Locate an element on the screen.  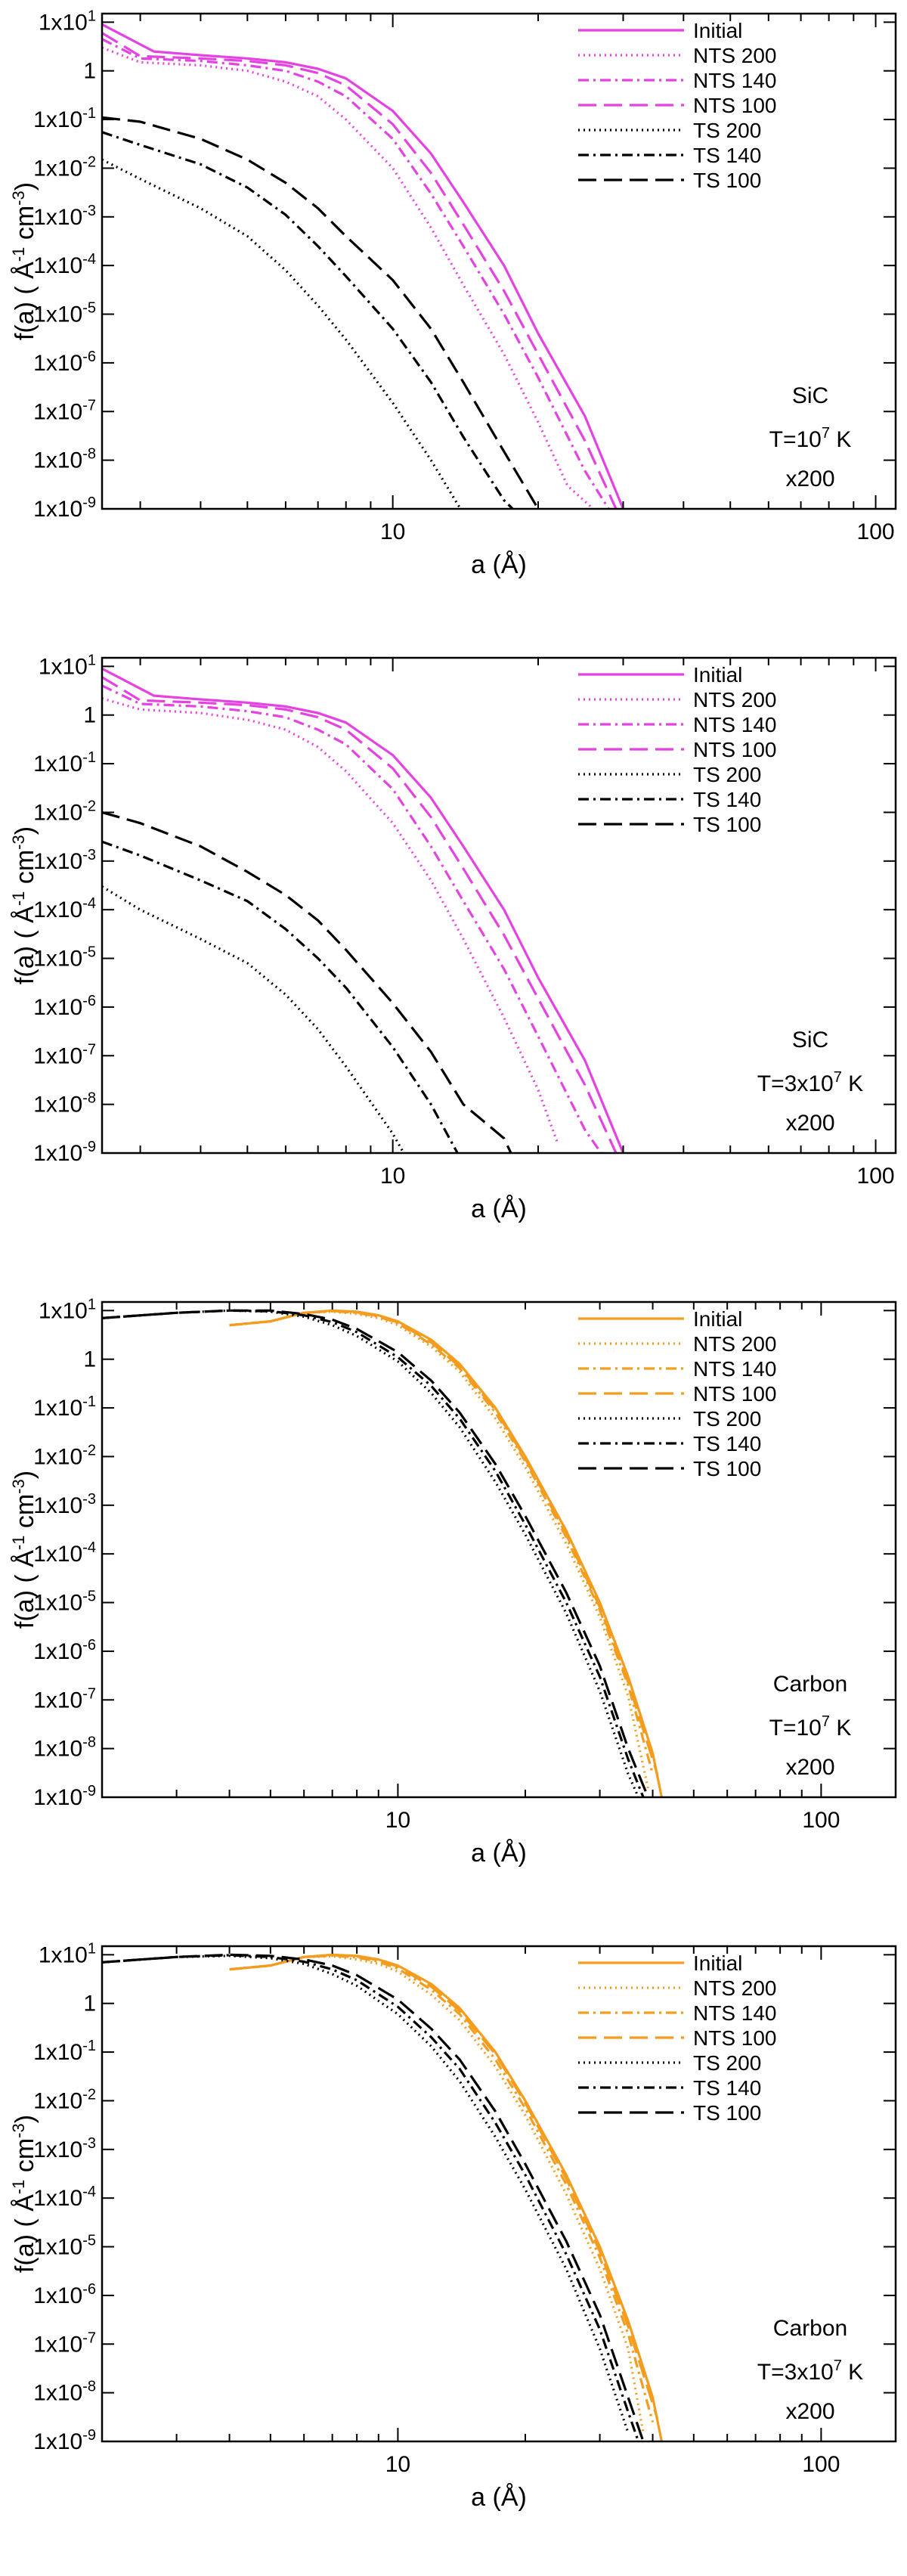
annotation-species: Carbon is located at coordinates (810, 2328).